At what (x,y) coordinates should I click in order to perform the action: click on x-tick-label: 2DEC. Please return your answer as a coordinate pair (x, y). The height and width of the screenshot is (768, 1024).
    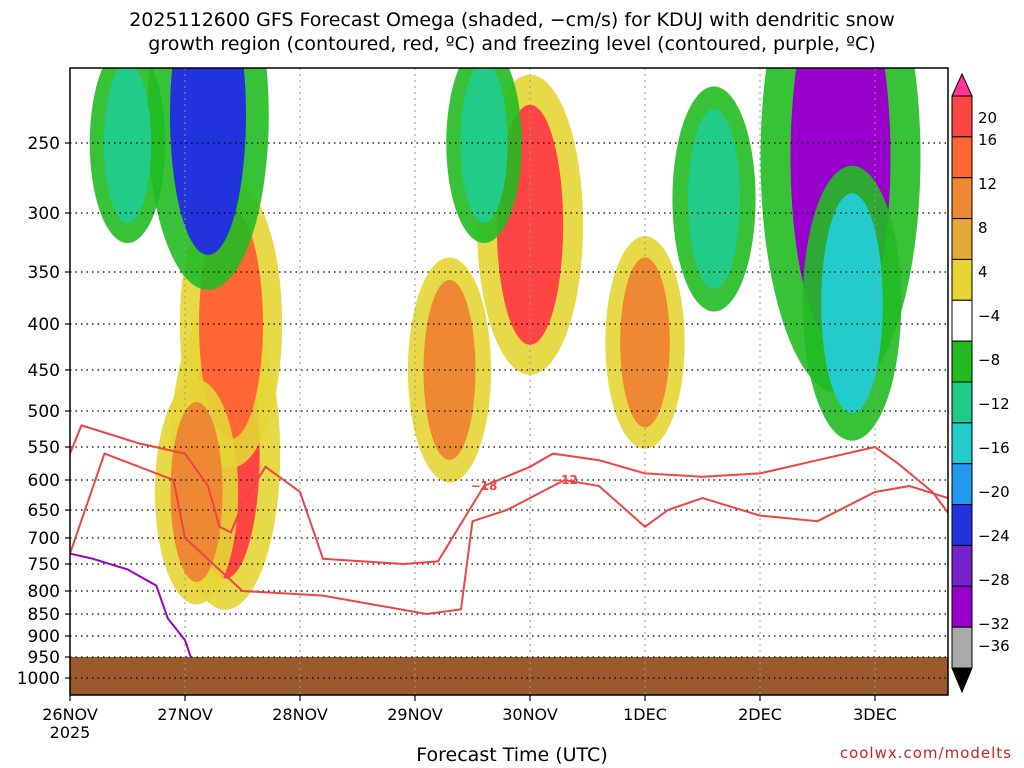
    Looking at the image, I should click on (760, 714).